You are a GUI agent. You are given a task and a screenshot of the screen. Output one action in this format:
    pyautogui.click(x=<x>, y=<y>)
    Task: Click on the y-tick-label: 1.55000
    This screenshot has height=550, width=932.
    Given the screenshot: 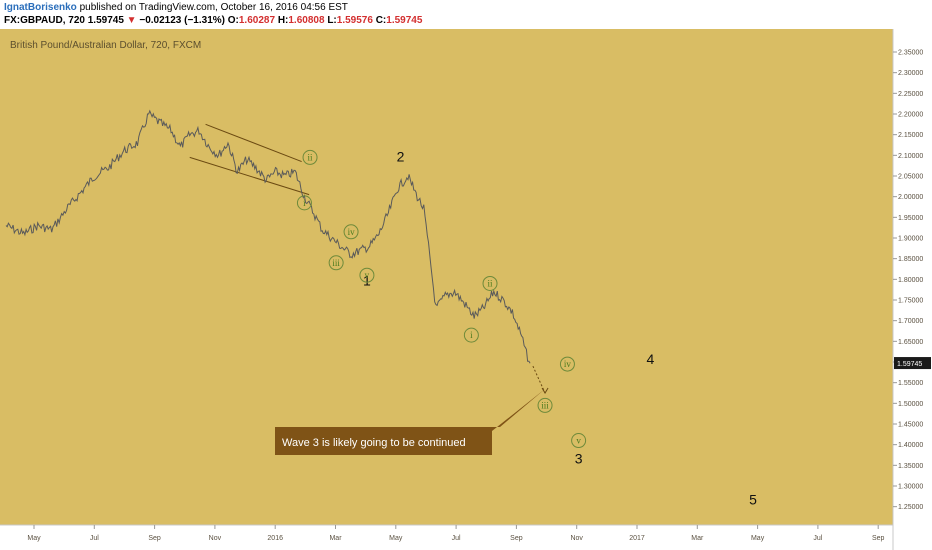 What is the action you would take?
    pyautogui.click(x=910, y=383)
    